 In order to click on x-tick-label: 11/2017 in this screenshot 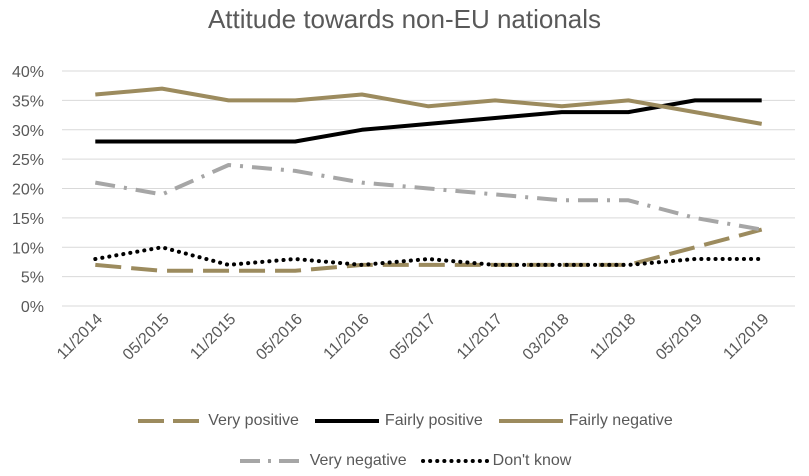, I will do `click(480, 337)`.